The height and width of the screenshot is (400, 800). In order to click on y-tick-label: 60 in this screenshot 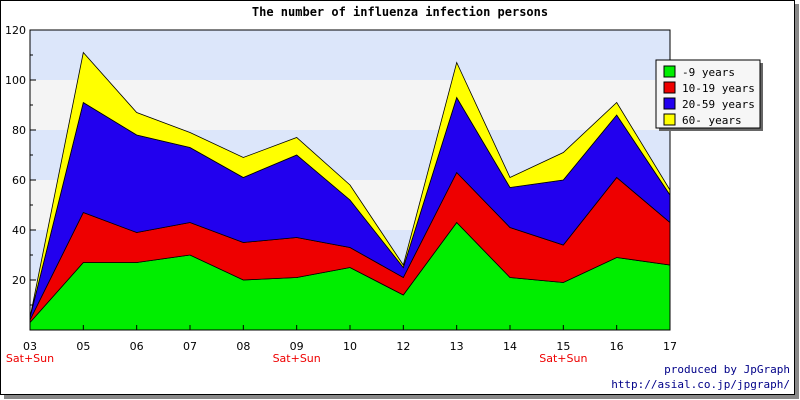, I will do `click(19, 180)`.